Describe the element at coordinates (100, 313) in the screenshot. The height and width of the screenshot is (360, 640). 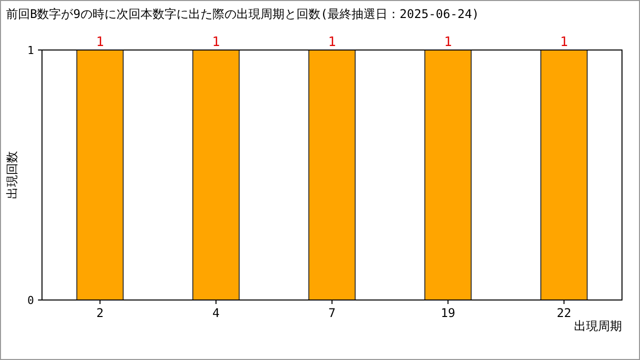
I see `x-tick-label: 2` at that location.